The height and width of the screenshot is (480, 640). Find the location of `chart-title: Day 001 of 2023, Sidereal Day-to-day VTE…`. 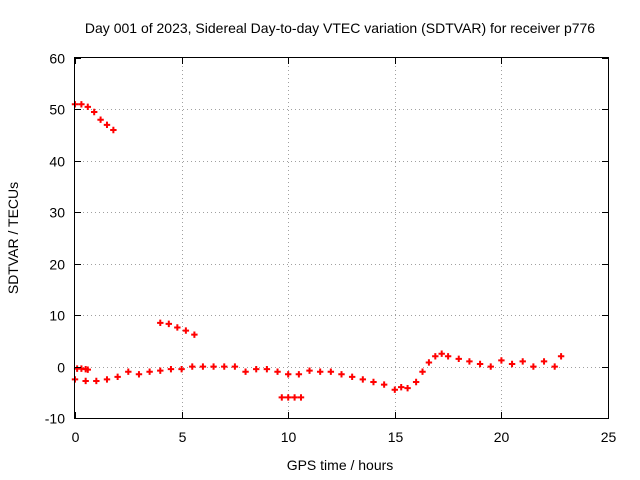

chart-title: Day 001 of 2023, Sidereal Day-to-day VTE… is located at coordinates (340, 28).